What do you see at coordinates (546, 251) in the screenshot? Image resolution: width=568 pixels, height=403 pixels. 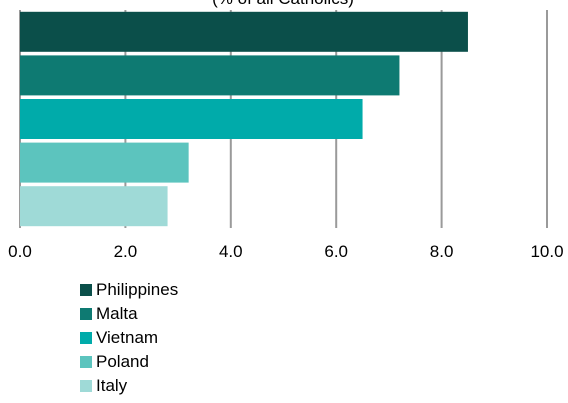 I see `x-tick-label: 10.0` at bounding box center [546, 251].